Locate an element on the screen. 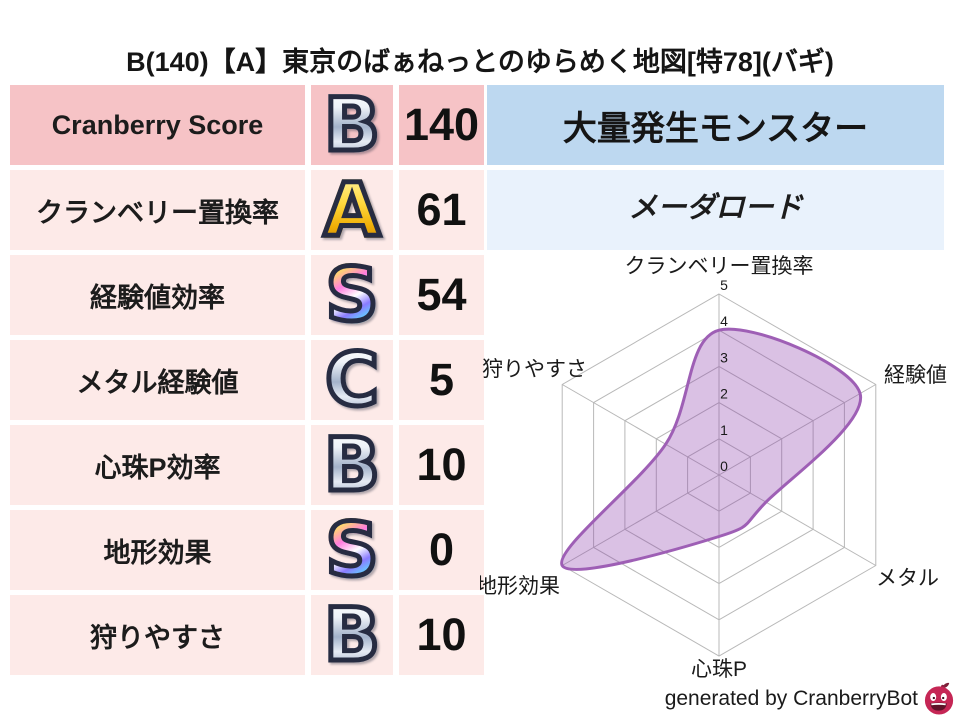  svg-text: クランベリー置換率 is located at coordinates (719, 266).